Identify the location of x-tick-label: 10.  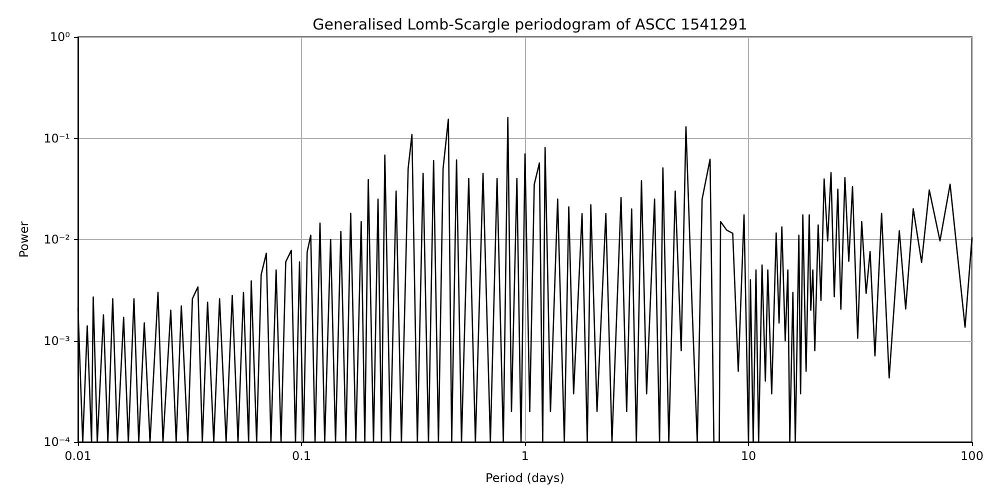
(748, 456).